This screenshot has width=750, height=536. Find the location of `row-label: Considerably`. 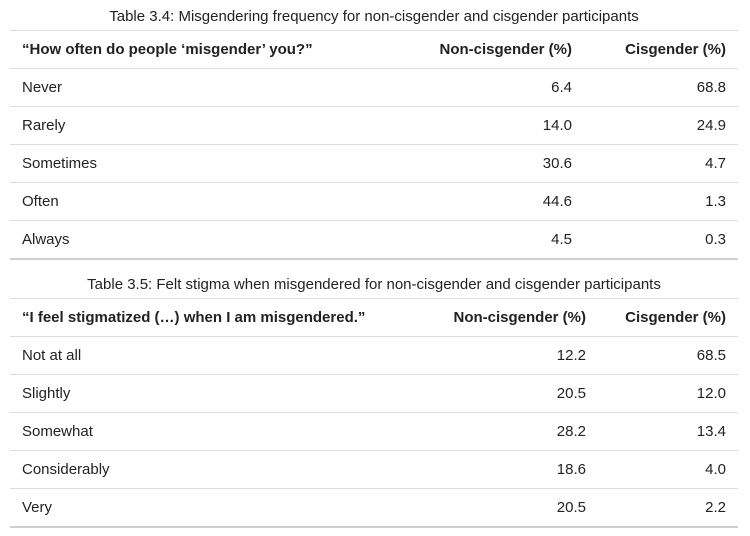

row-label: Considerably is located at coordinates (217, 469).